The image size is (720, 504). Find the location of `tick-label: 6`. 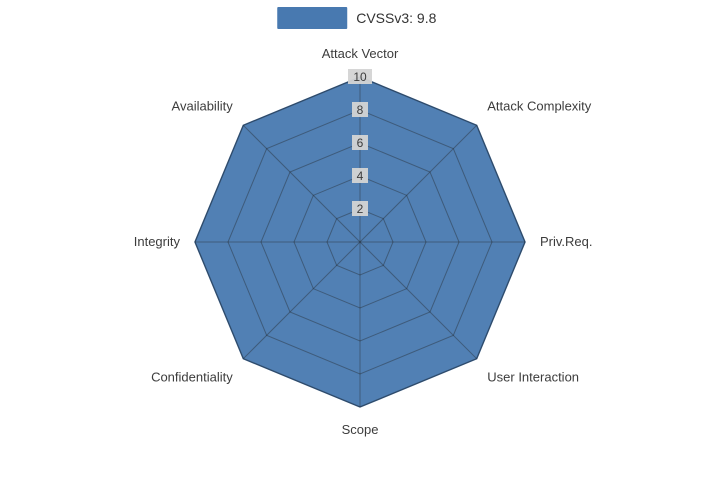

tick-label: 6 is located at coordinates (360, 143).